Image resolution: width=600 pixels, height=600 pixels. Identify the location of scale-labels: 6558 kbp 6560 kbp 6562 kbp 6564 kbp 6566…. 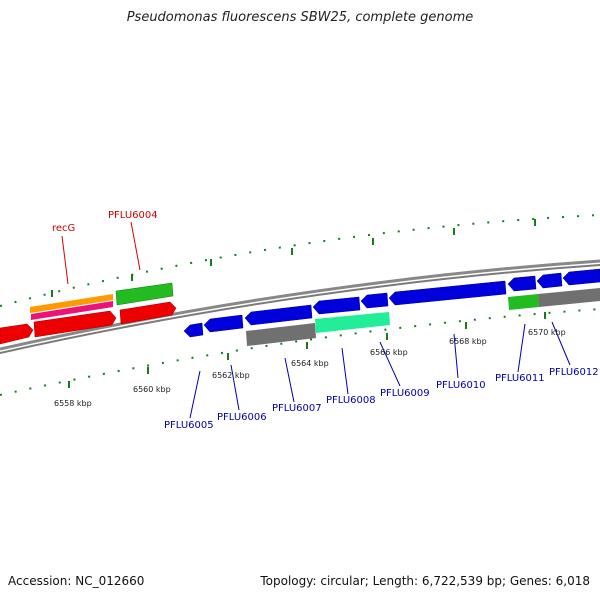
(310, 368).